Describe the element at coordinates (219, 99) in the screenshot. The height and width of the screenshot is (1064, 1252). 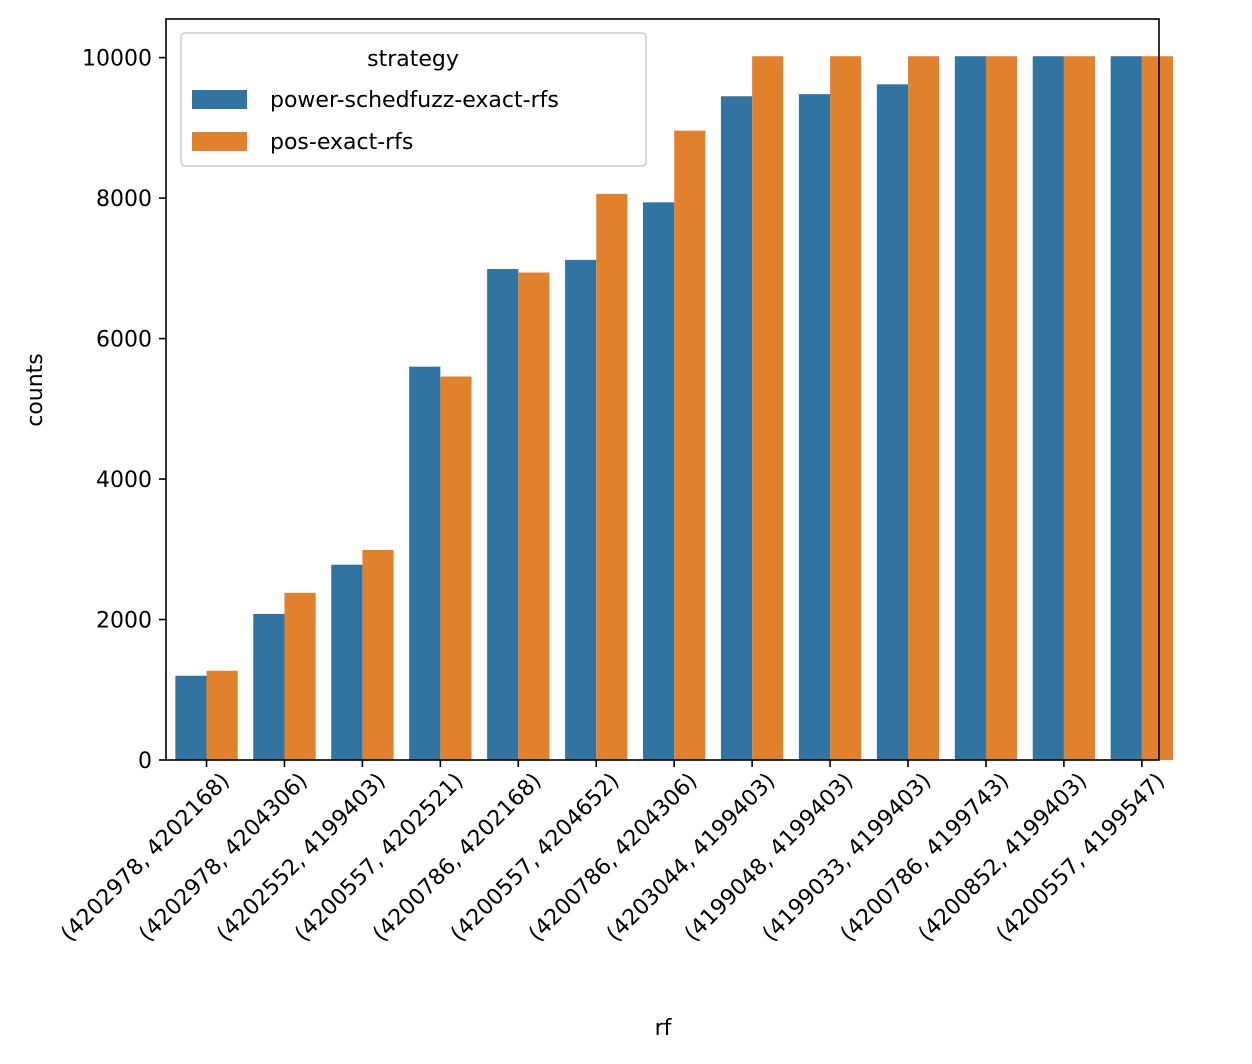
I see `legend-swatch-power-schedfuzz-exact-rfs` at that location.